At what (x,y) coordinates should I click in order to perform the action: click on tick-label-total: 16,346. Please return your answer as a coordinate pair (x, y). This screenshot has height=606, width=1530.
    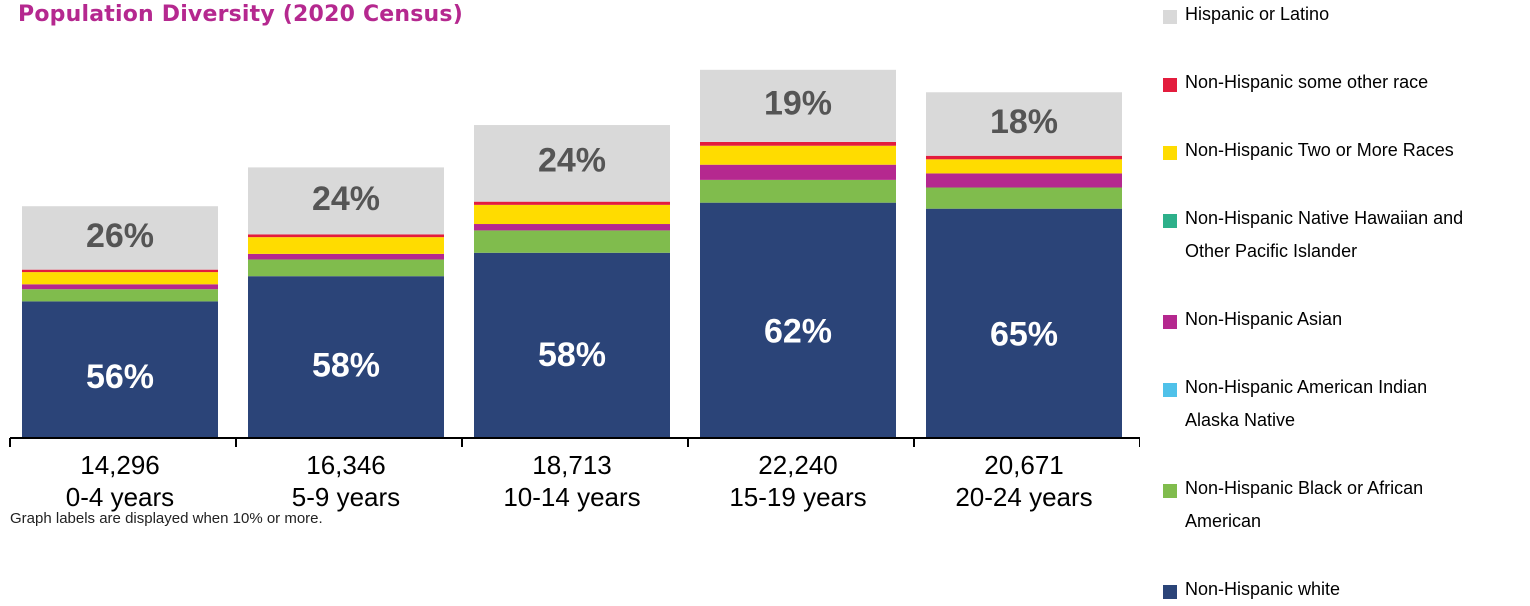
    Looking at the image, I should click on (346, 465).